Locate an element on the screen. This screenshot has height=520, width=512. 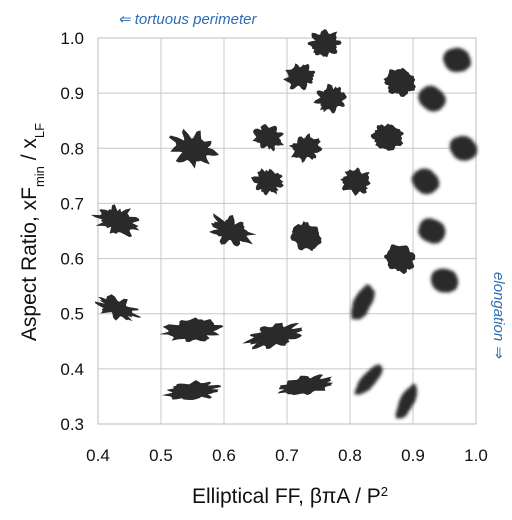
x-tick-label: 0.8 is located at coordinates (350, 455).